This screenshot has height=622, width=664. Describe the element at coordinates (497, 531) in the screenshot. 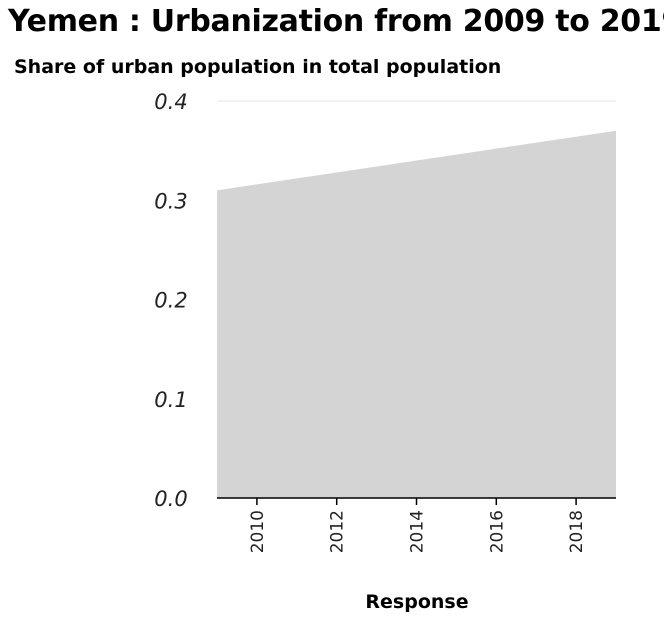

I see `x-tick-label-3: 2016` at that location.